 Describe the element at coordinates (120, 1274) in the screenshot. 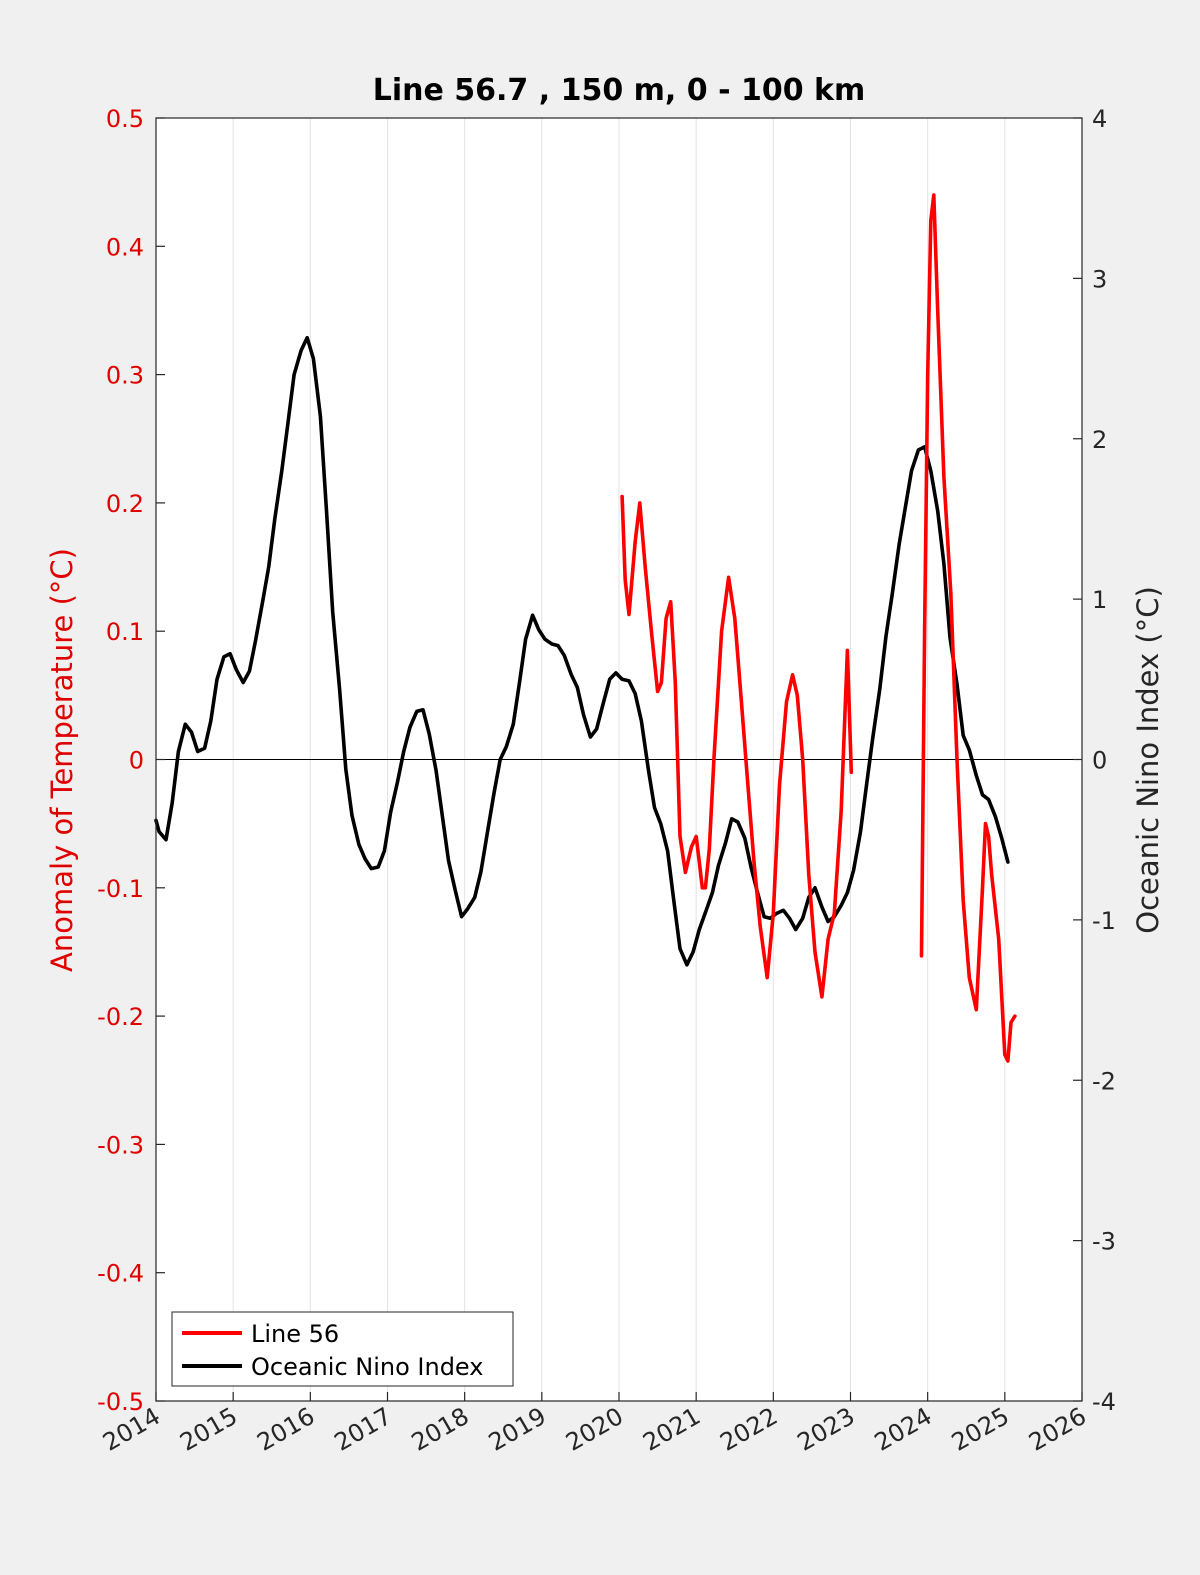

I see `y-left-tick-label: -0.4` at that location.